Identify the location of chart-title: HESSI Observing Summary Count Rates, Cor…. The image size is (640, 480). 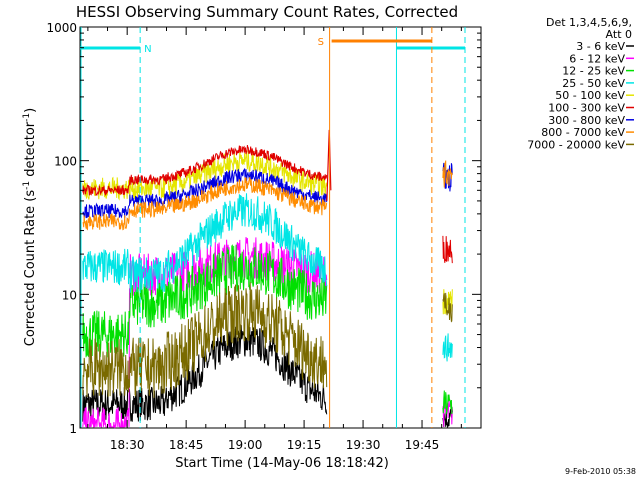
(267, 12).